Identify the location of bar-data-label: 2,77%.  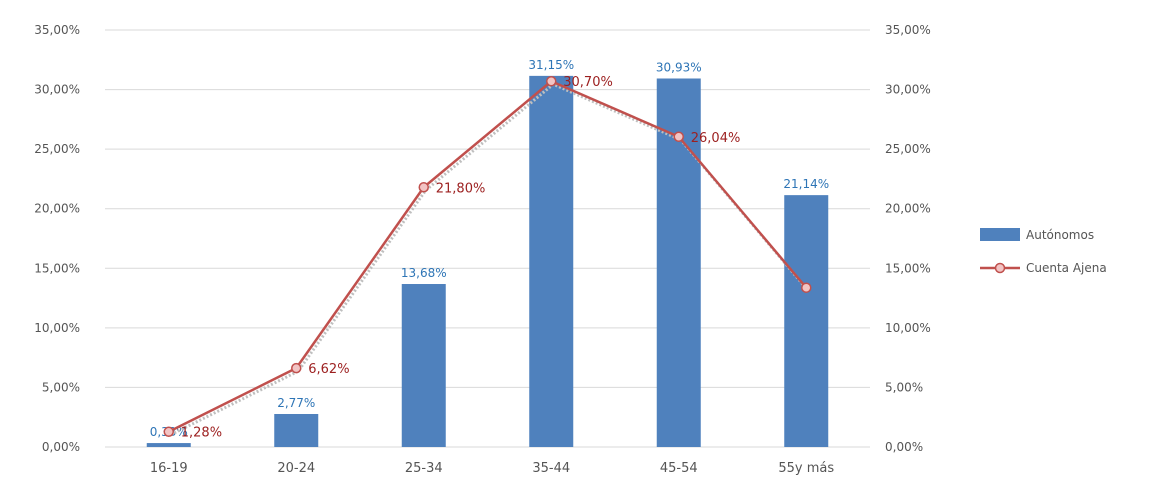
(296, 403).